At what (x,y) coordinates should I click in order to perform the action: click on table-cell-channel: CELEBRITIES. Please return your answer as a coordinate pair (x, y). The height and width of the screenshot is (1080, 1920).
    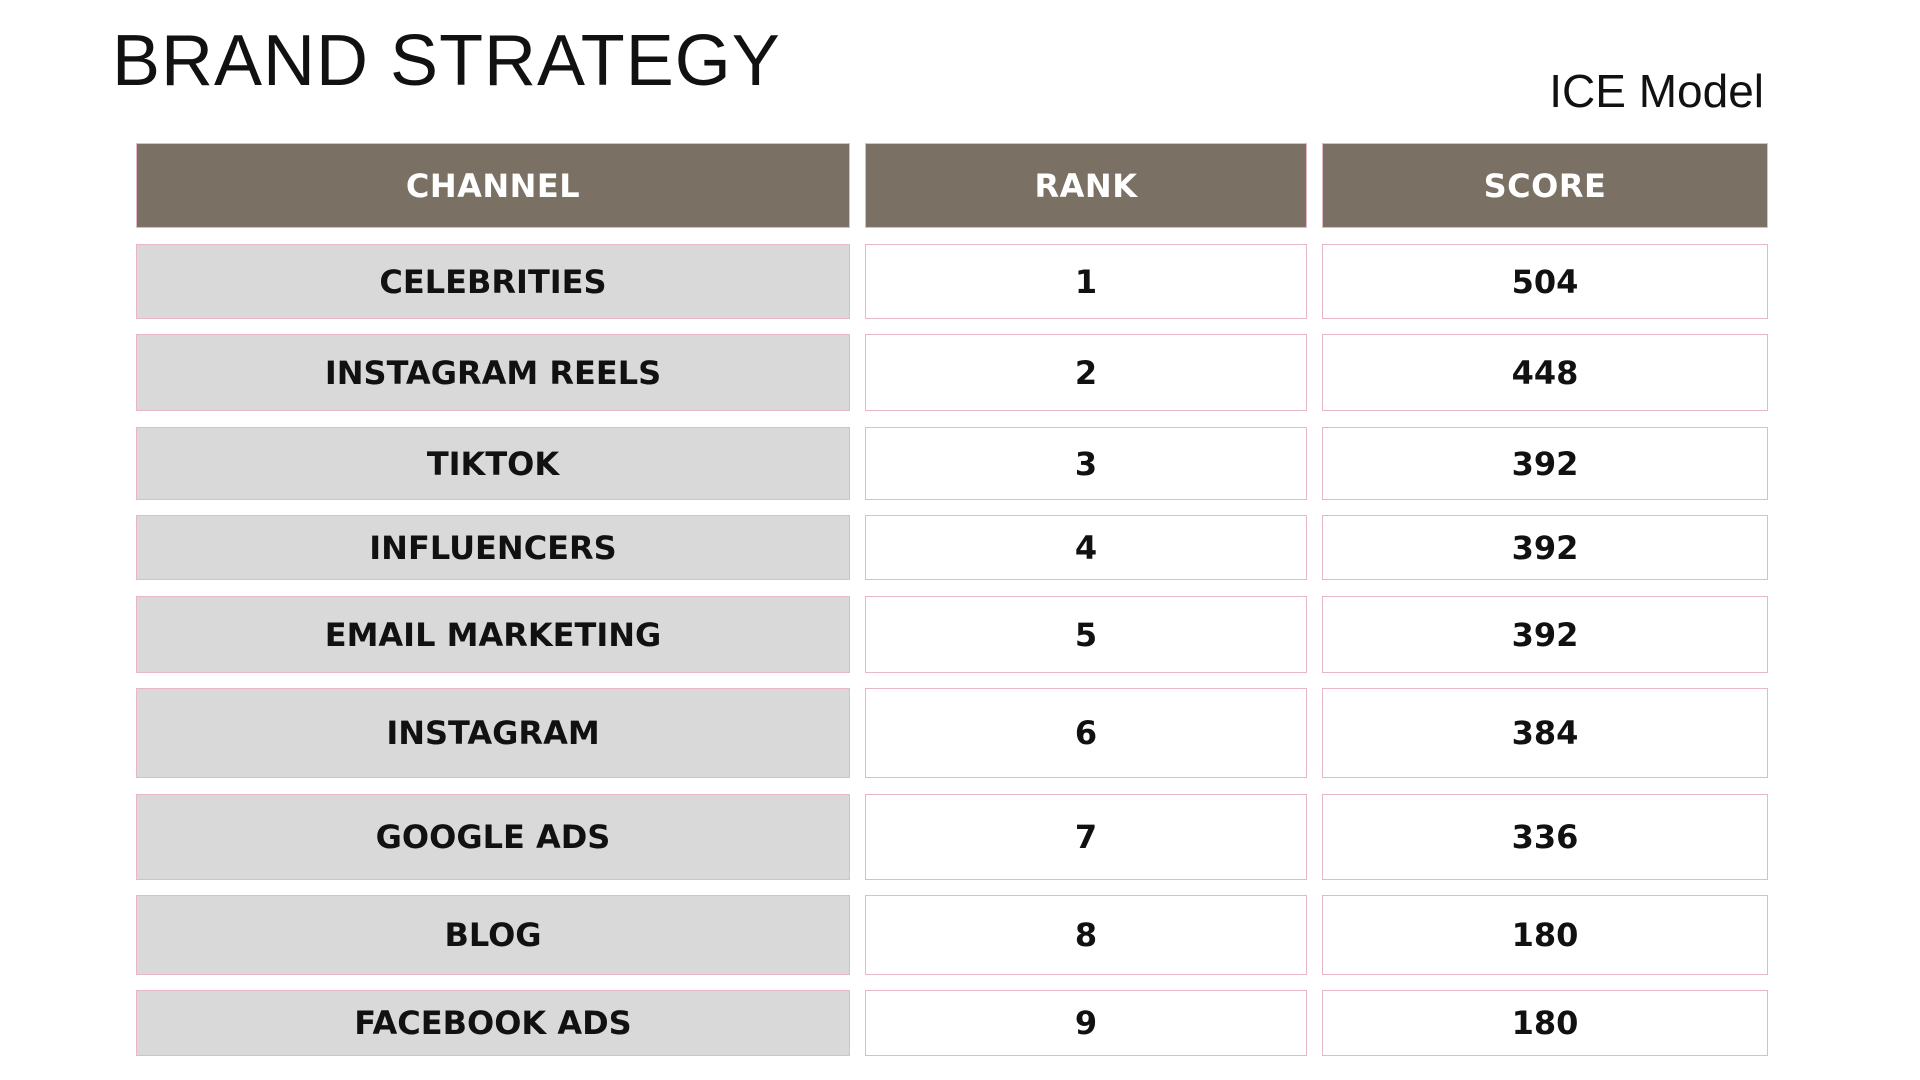
    Looking at the image, I should click on (493, 281).